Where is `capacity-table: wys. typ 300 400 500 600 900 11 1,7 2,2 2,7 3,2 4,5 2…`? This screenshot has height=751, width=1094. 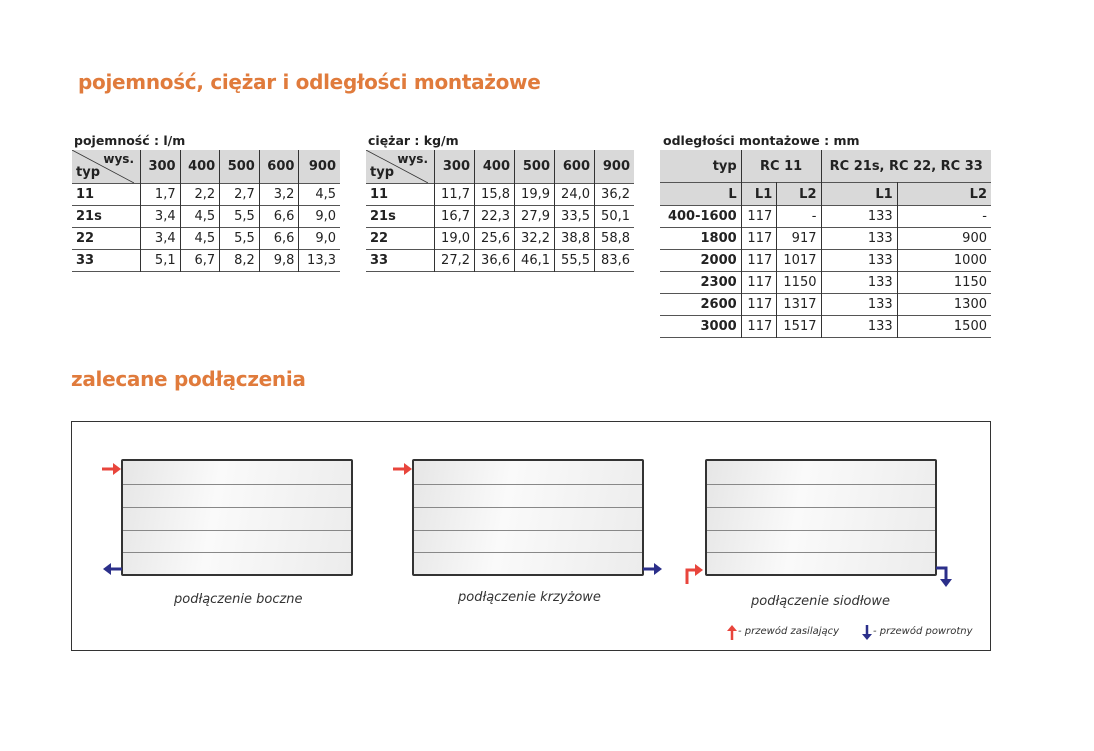
capacity-table: wys. typ 300 400 500 600 900 11 1,7 2,2 2,7 3,2 4,5 2… is located at coordinates (206, 211).